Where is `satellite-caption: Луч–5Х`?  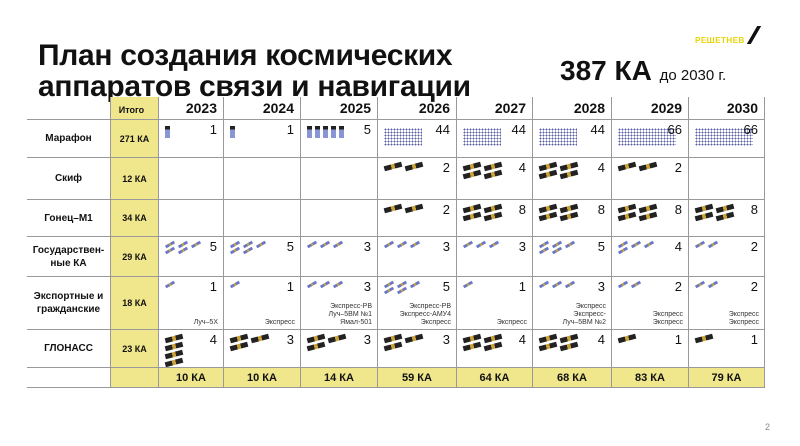 satellite-caption: Луч–5Х is located at coordinates (205, 322).